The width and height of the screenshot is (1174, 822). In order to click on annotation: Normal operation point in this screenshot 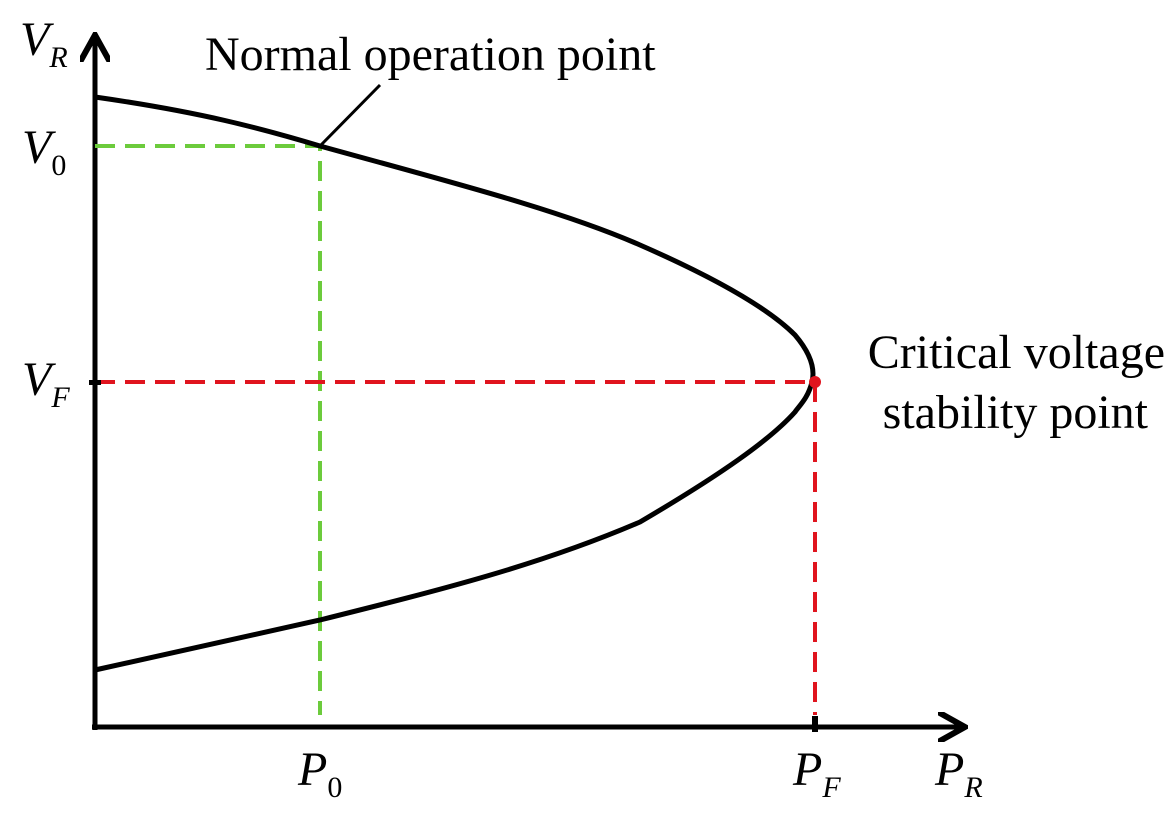, I will do `click(430, 54)`.